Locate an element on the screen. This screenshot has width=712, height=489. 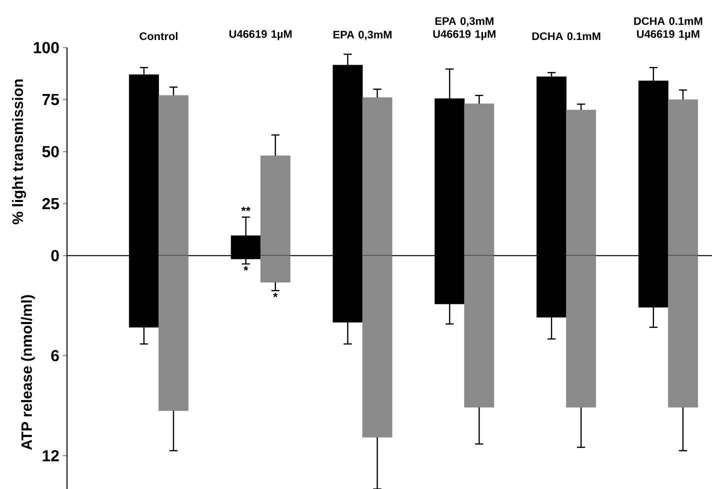
y-tick-label: 6 is located at coordinates (55, 356).